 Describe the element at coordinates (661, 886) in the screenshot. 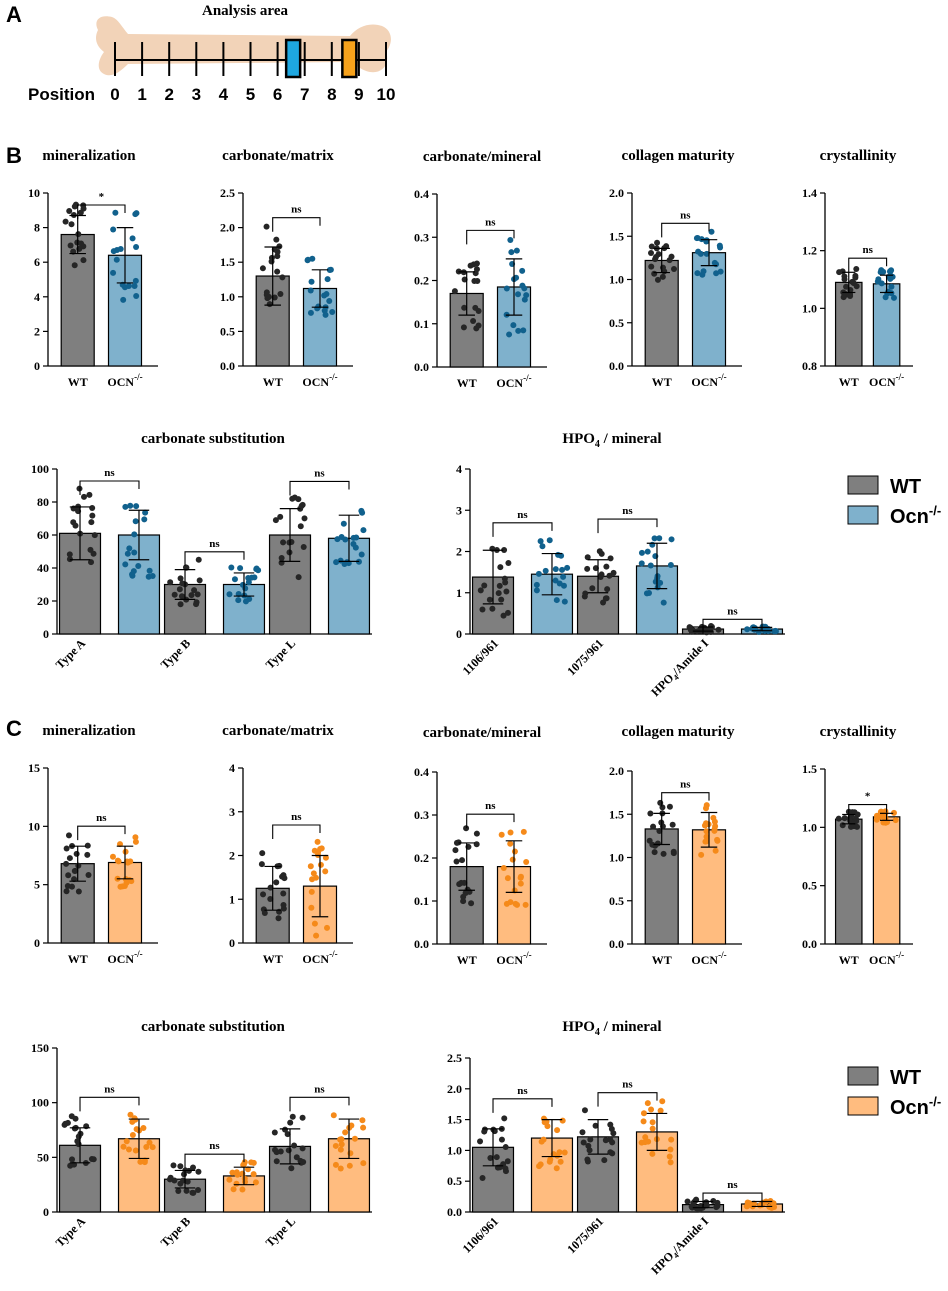

I see `bar-wt` at that location.